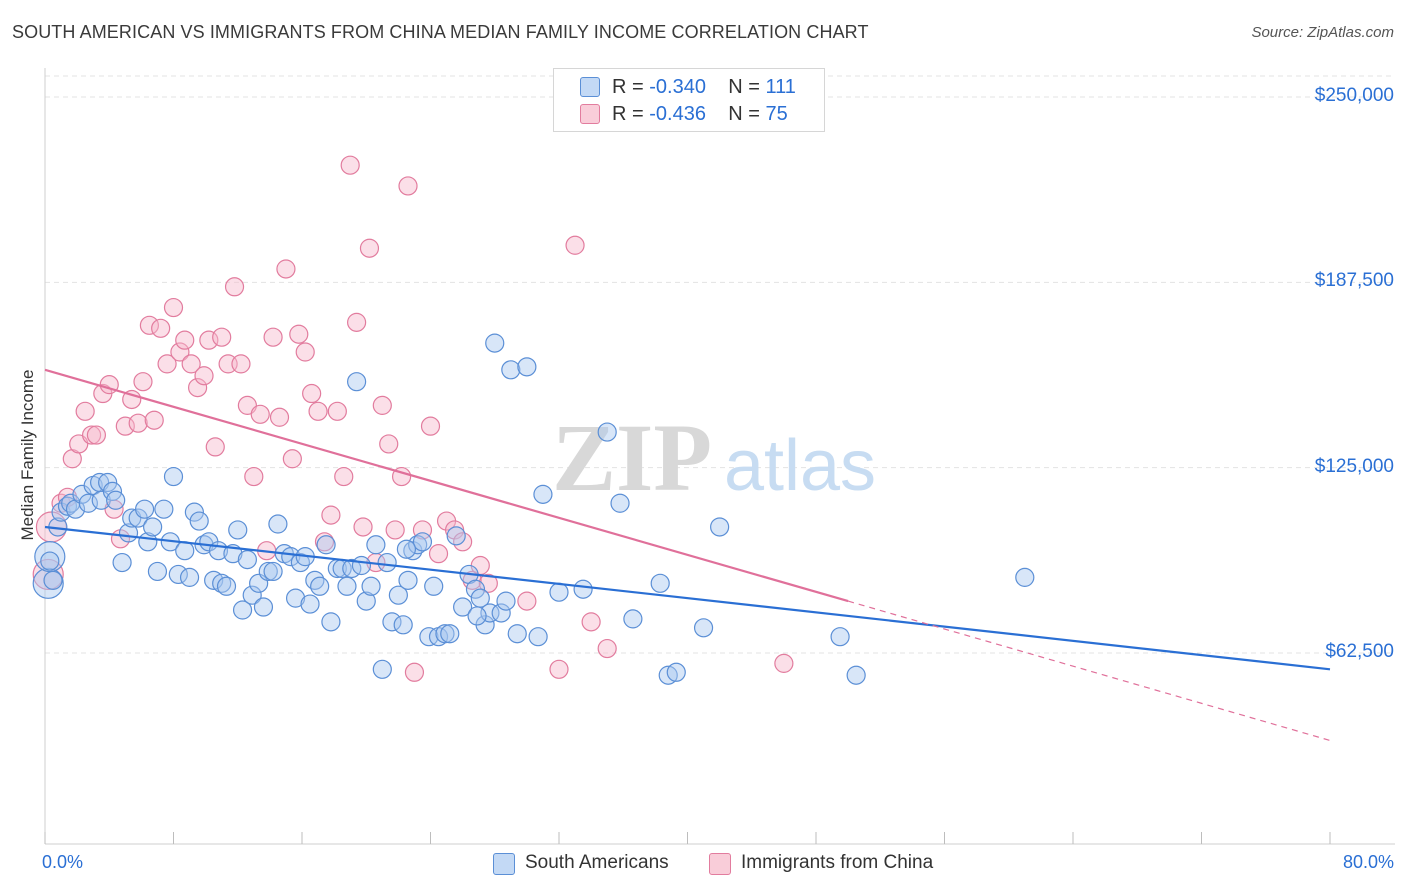 The width and height of the screenshot is (1406, 892). Describe the element at coordinates (1368, 862) in the screenshot. I see `x-tick-label-max: 80.0%` at that location.